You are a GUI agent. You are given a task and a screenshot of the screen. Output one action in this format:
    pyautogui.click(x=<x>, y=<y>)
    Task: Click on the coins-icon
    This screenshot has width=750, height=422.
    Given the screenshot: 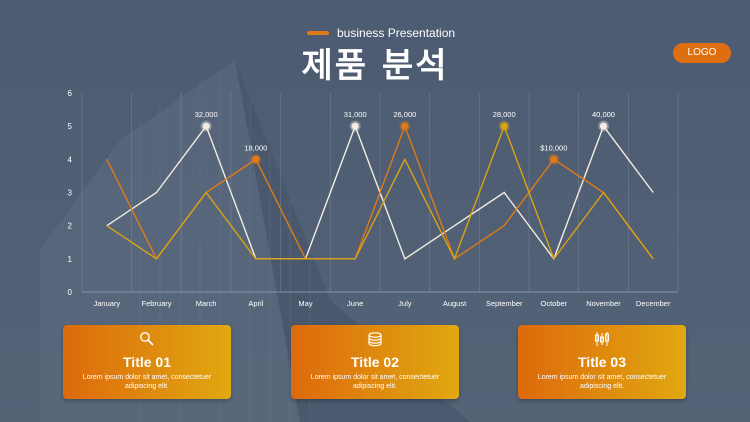 What is the action you would take?
    pyautogui.click(x=375, y=339)
    